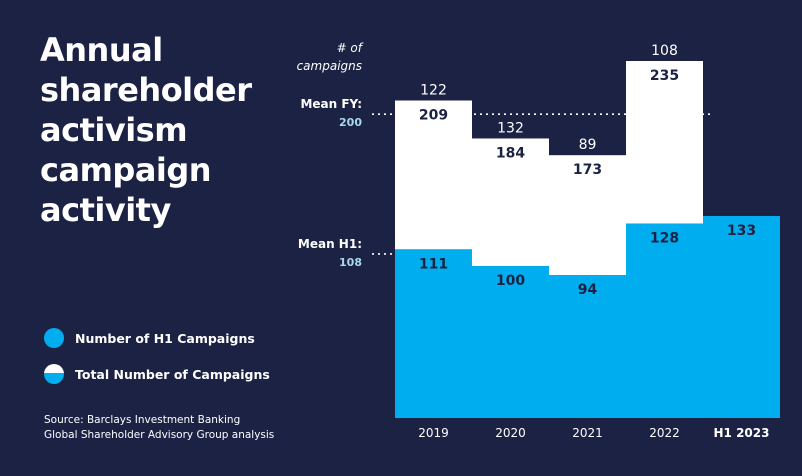 This screenshot has height=476, width=802. What do you see at coordinates (664, 433) in the screenshot?
I see `x-tick-label: 2022` at bounding box center [664, 433].